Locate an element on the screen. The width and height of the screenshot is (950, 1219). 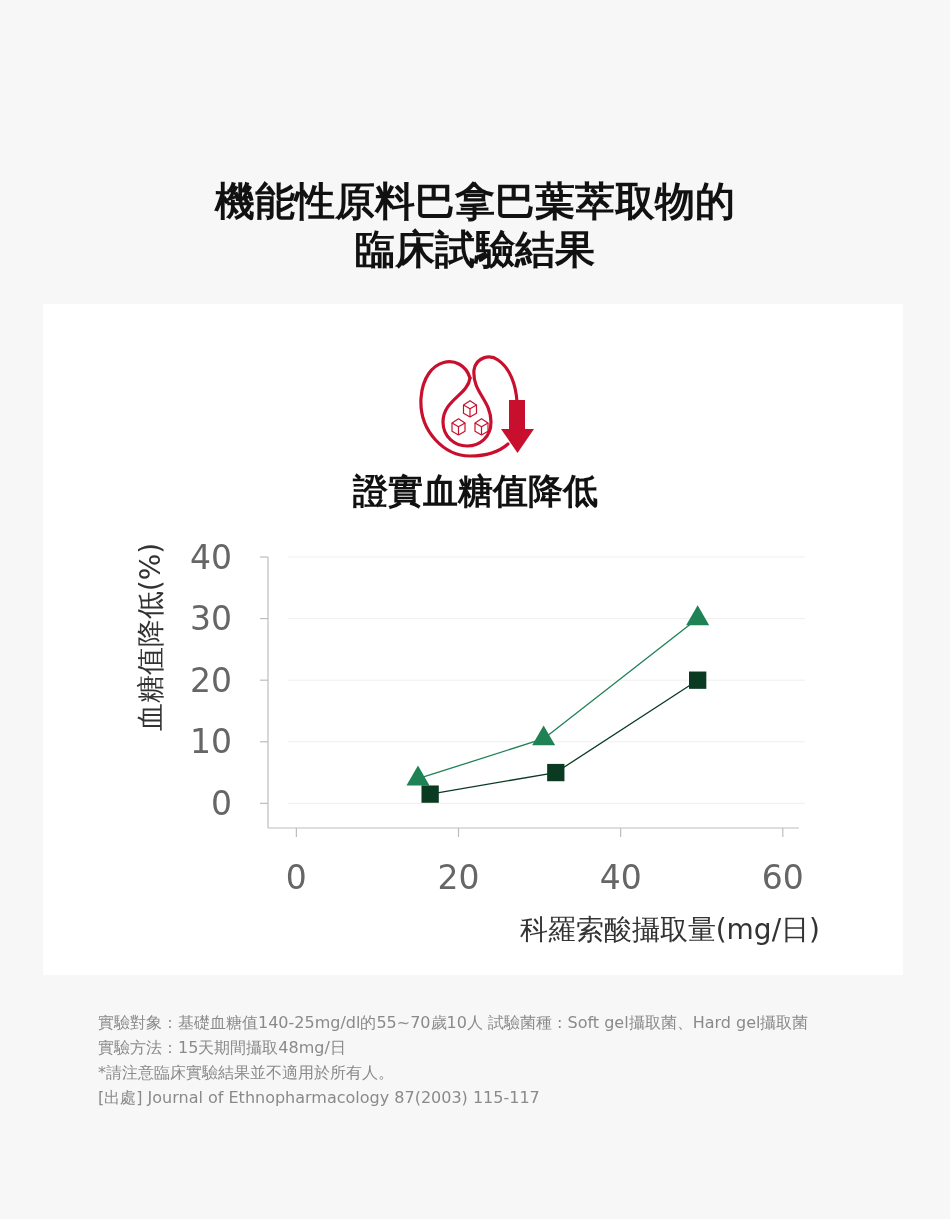
y-tick-label: 20 is located at coordinates (211, 680).